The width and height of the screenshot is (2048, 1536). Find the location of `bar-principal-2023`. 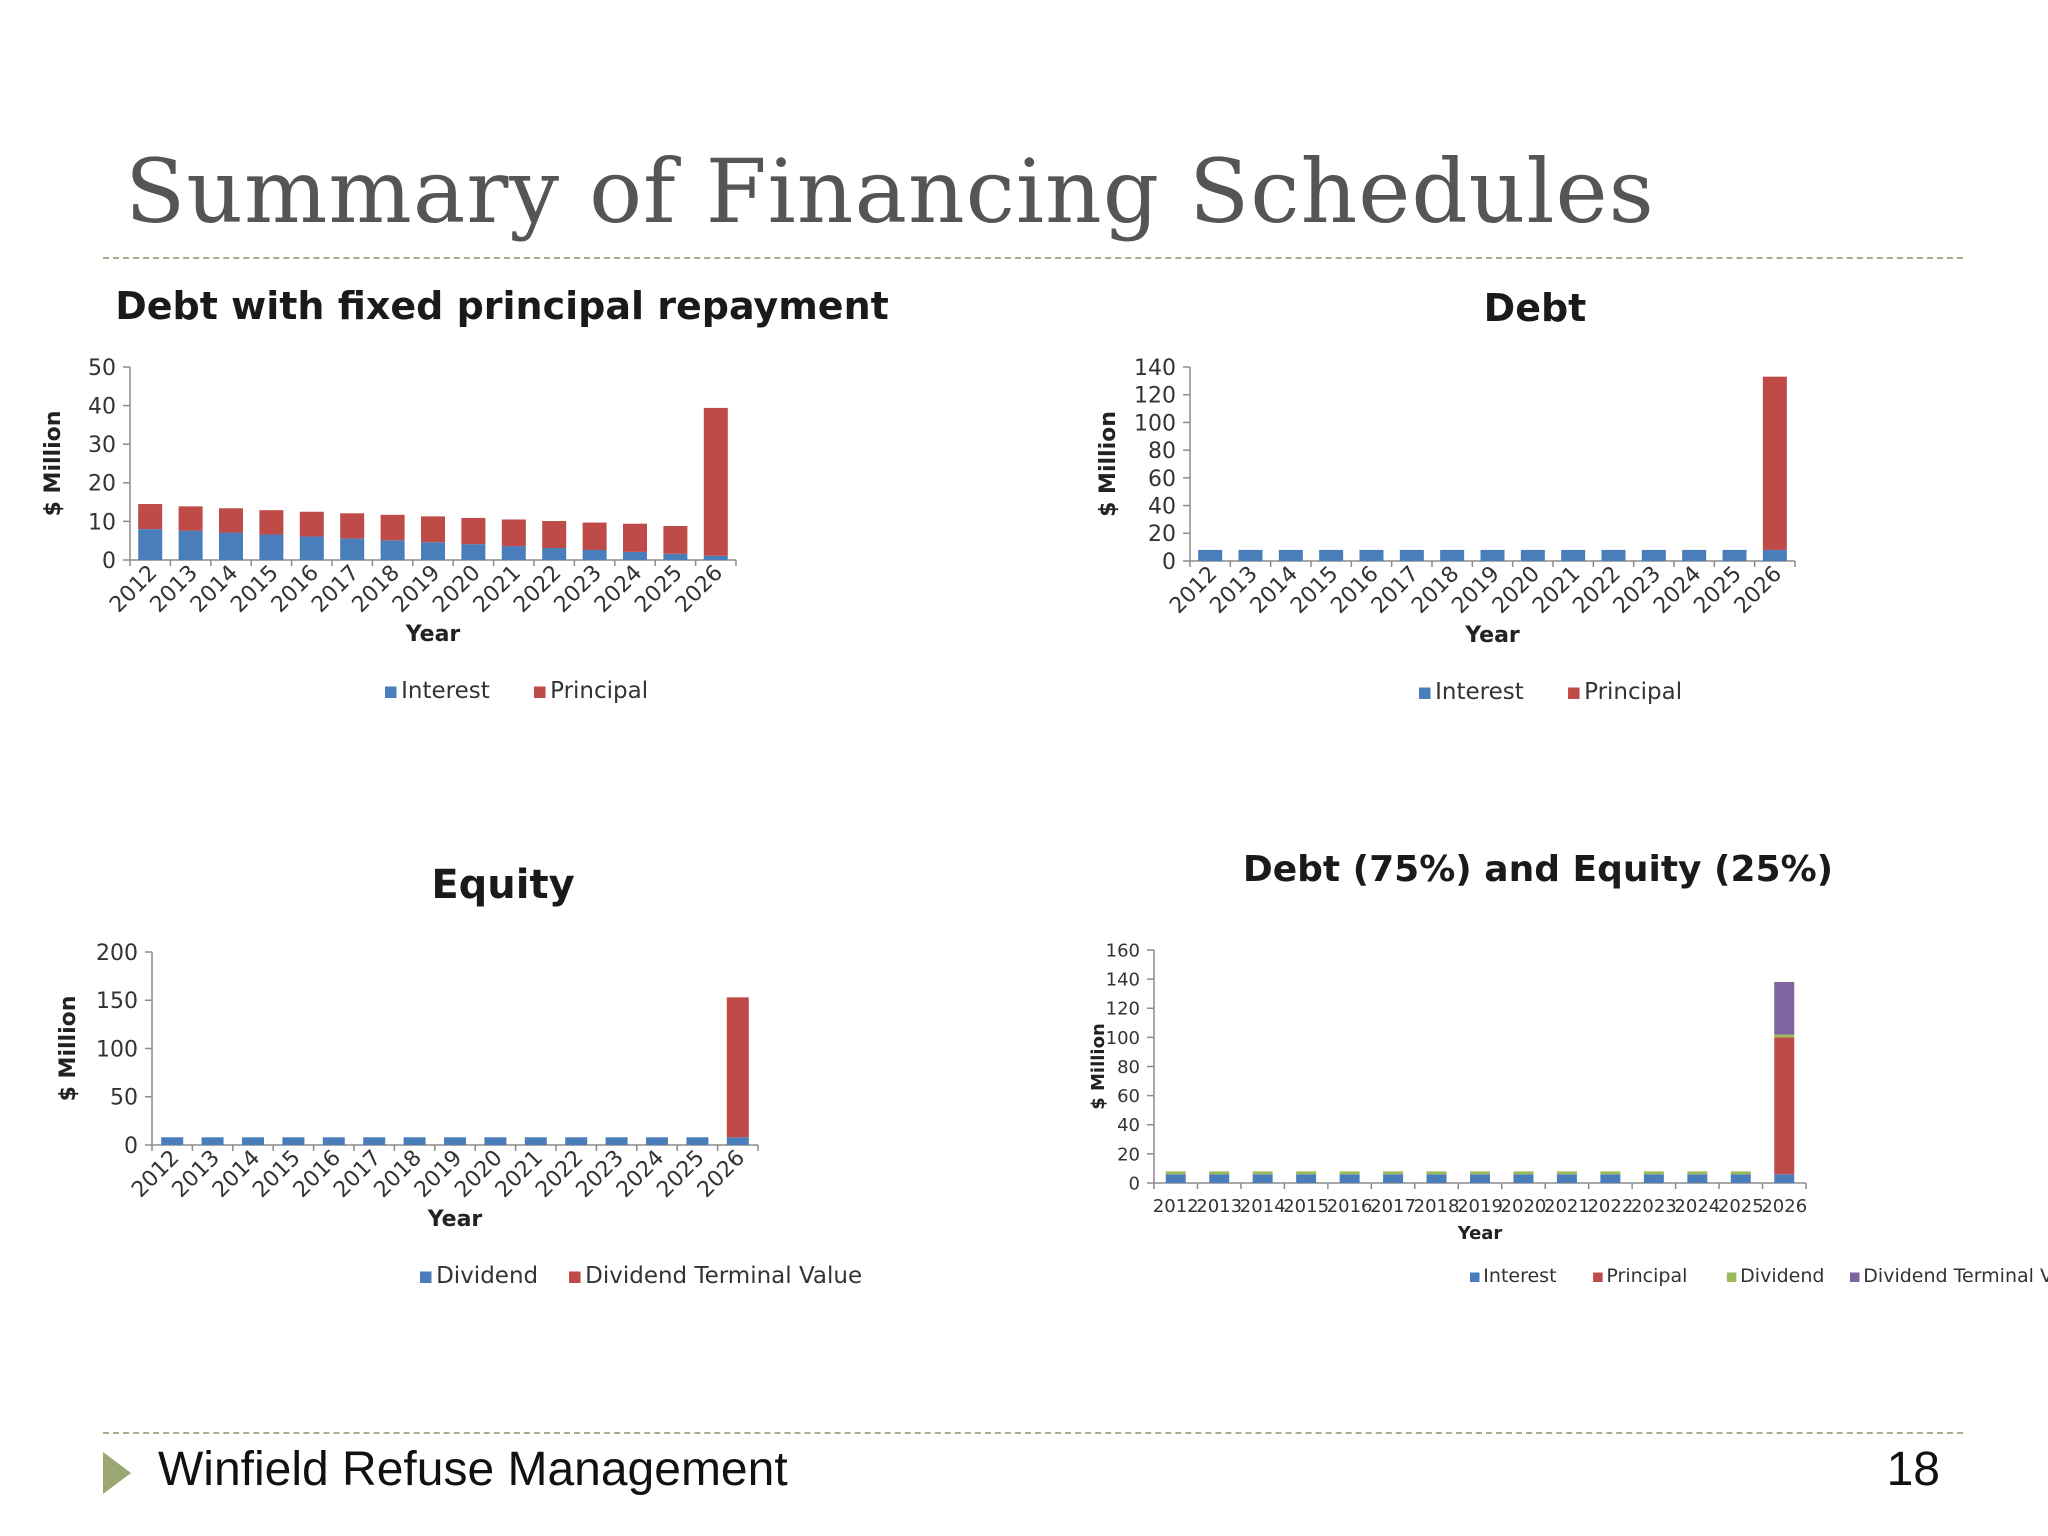

bar-principal-2023 is located at coordinates (594, 536).